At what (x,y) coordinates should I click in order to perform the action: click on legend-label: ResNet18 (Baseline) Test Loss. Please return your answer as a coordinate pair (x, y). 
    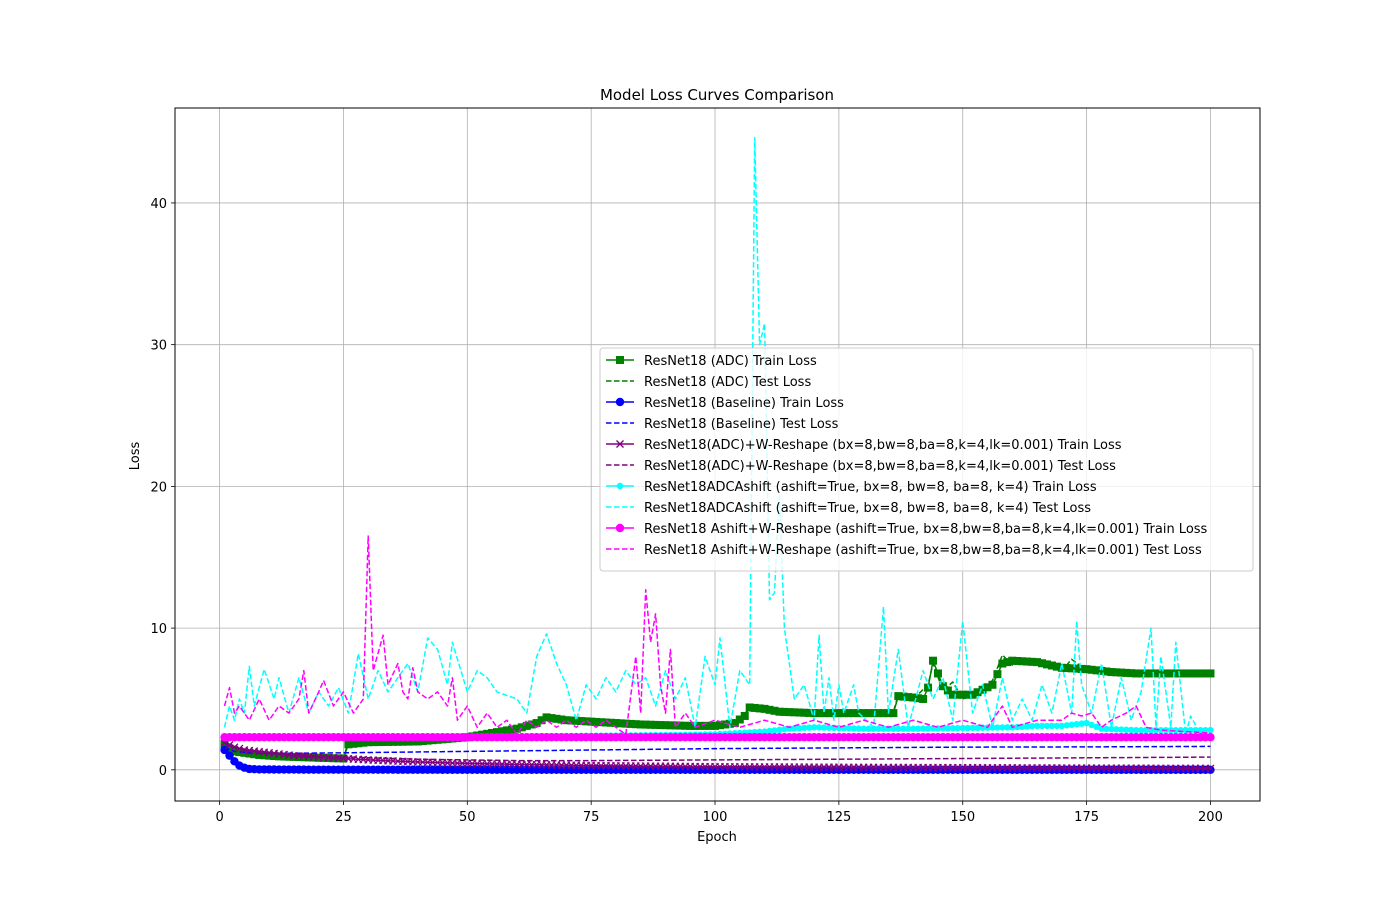
    Looking at the image, I should click on (741, 424).